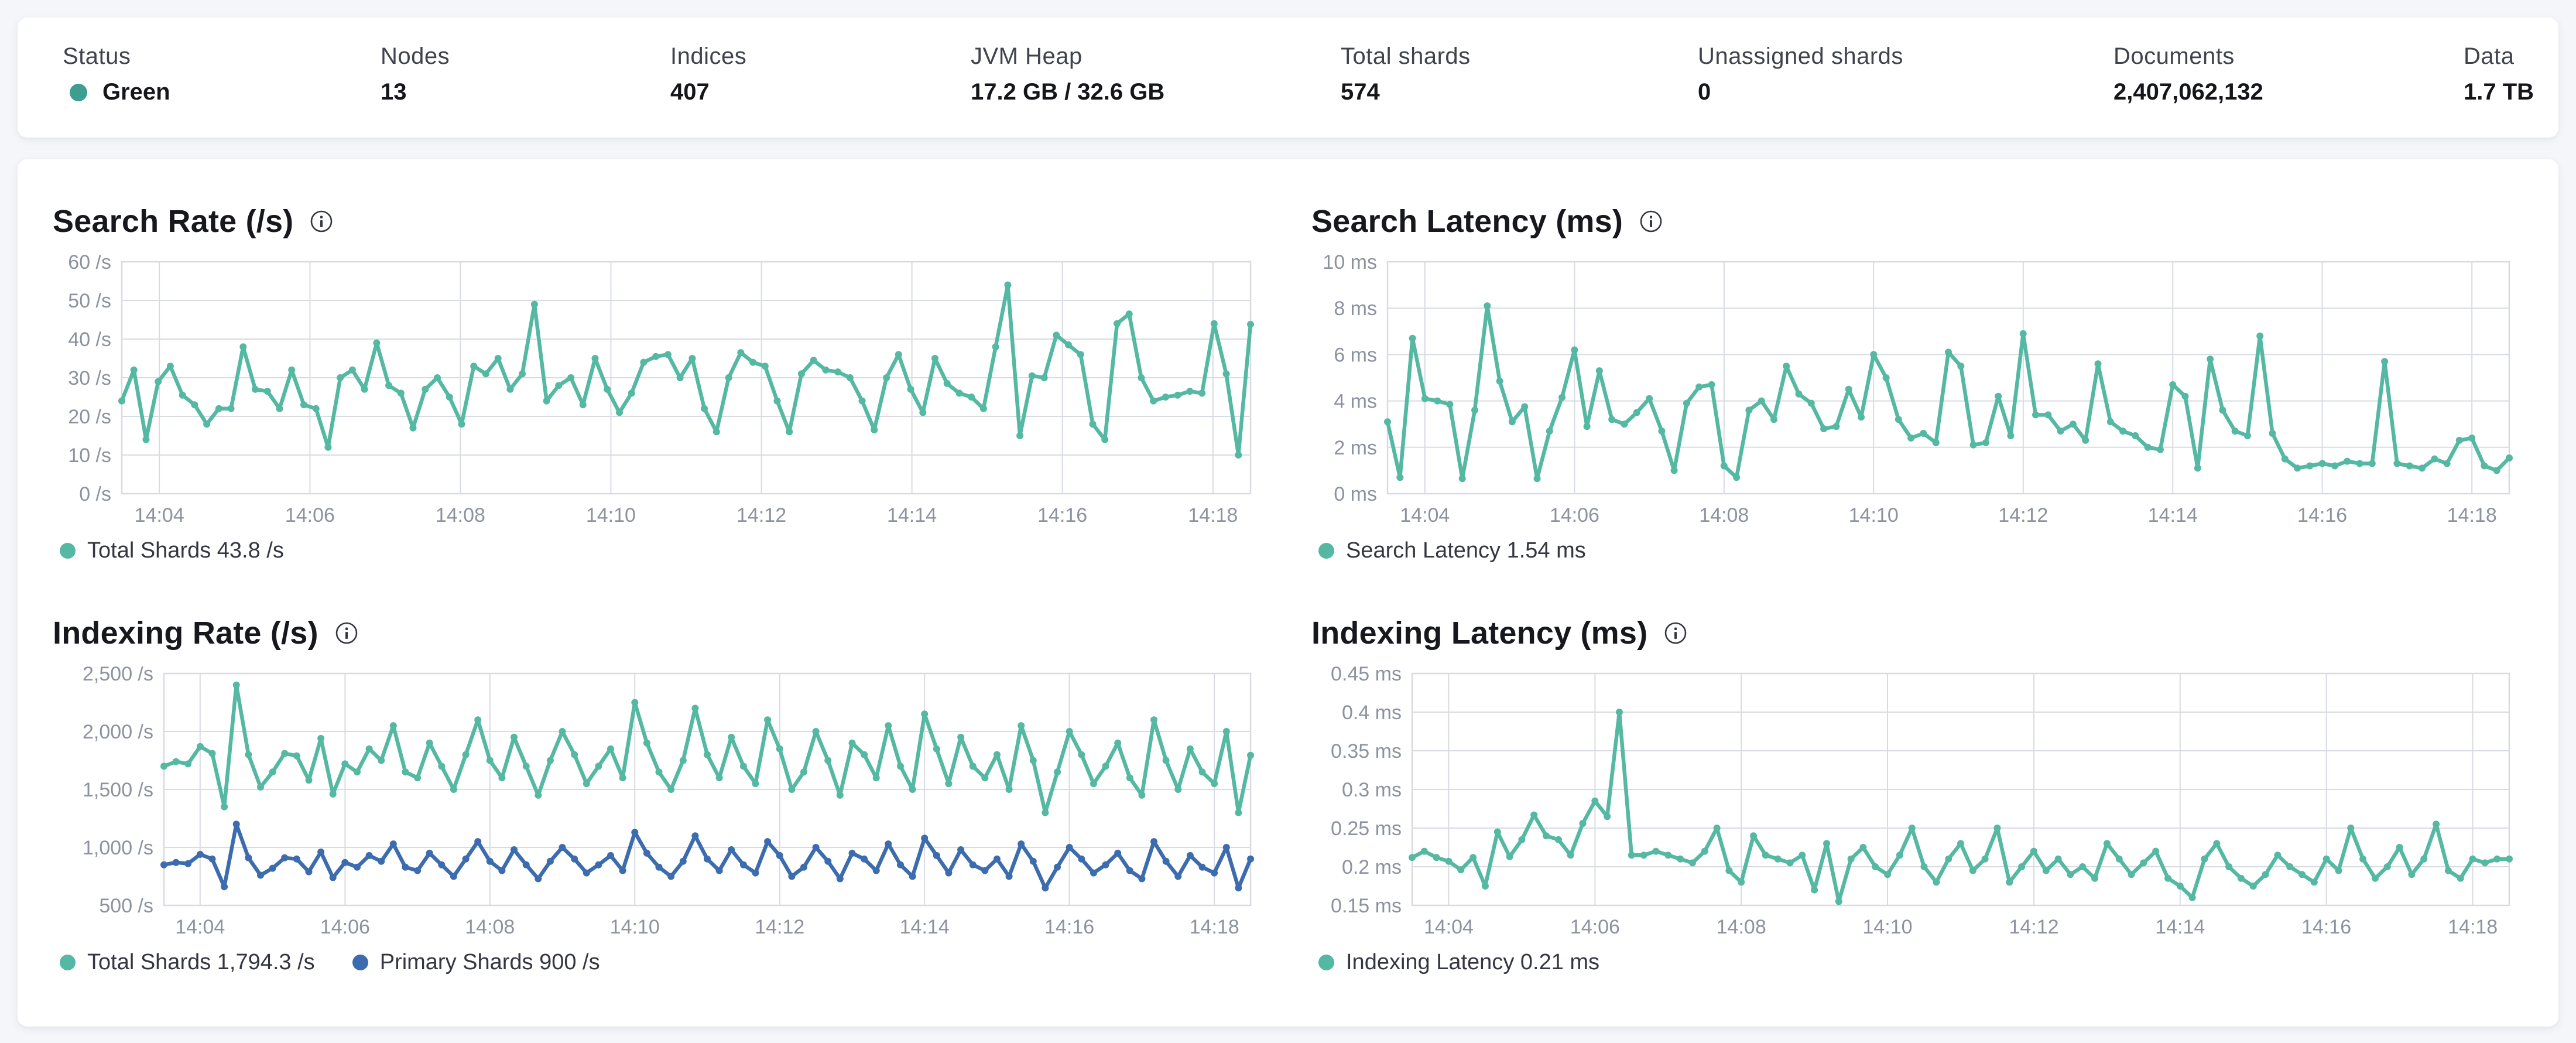 The height and width of the screenshot is (1043, 2576). What do you see at coordinates (173, 221) in the screenshot?
I see `chart-title: Search Rate (/s)` at bounding box center [173, 221].